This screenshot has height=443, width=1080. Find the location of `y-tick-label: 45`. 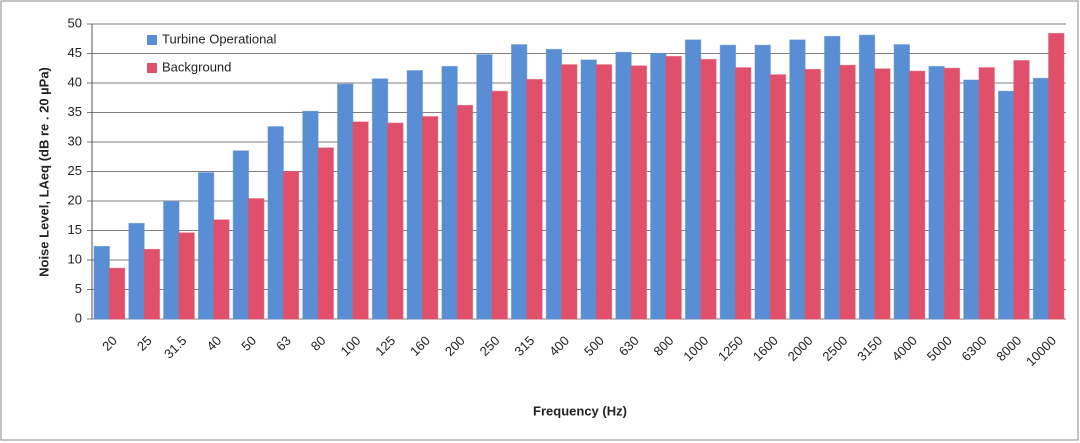

y-tick-label: 45 is located at coordinates (75, 52).